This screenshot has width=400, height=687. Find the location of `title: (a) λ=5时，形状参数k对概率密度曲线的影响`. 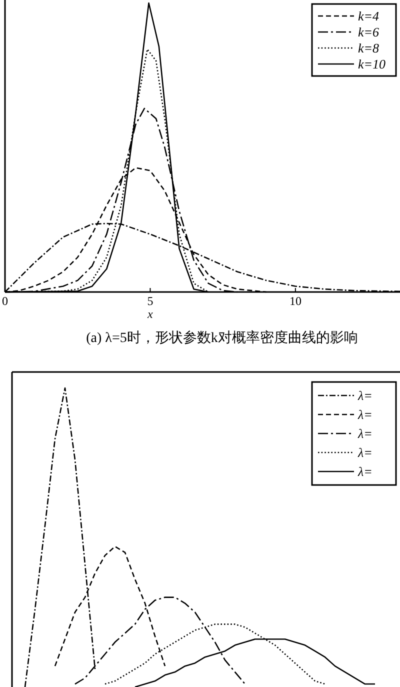

title: (a) λ=5时，形状参数k对概率密度曲线的影响 is located at coordinates (222, 338).